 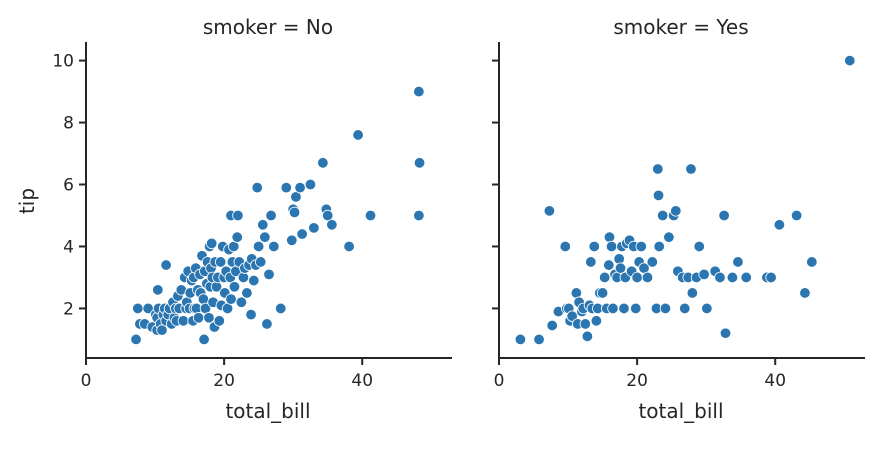 I want to click on x-tick-label: 20, so click(x=224, y=381).